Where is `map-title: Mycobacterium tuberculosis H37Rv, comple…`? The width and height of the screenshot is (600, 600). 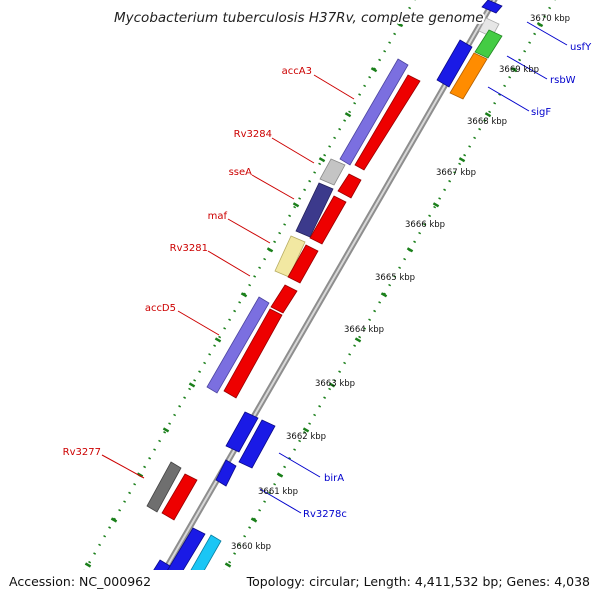
map-title: Mycobacterium tuberculosis H37Rv, comple… is located at coordinates (299, 18).